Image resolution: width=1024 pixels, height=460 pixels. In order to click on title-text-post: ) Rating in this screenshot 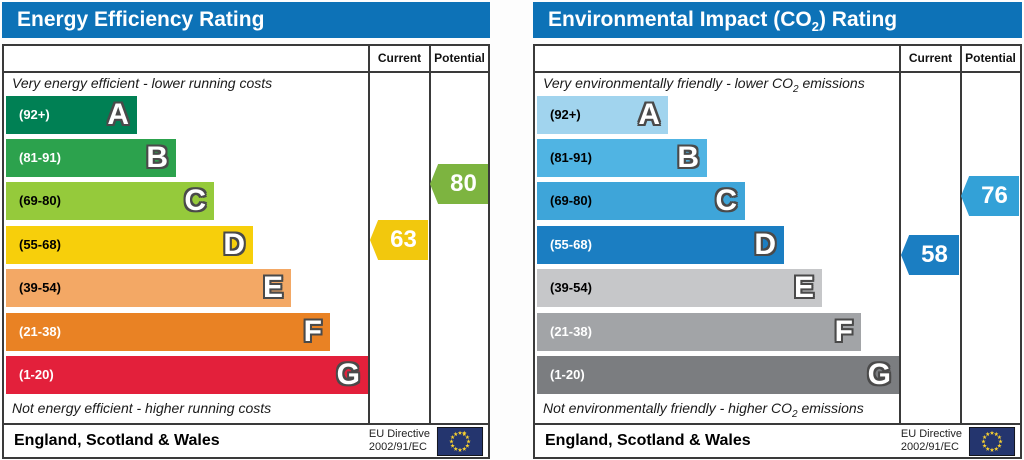, I will do `click(858, 19)`.